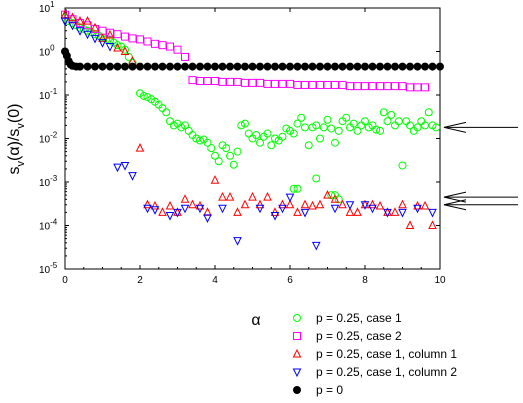 Image resolution: width=523 pixels, height=403 pixels. What do you see at coordinates (16, 139) in the screenshot?
I see `y-axis-title-text: sv(α)/sv(0)` at bounding box center [16, 139].